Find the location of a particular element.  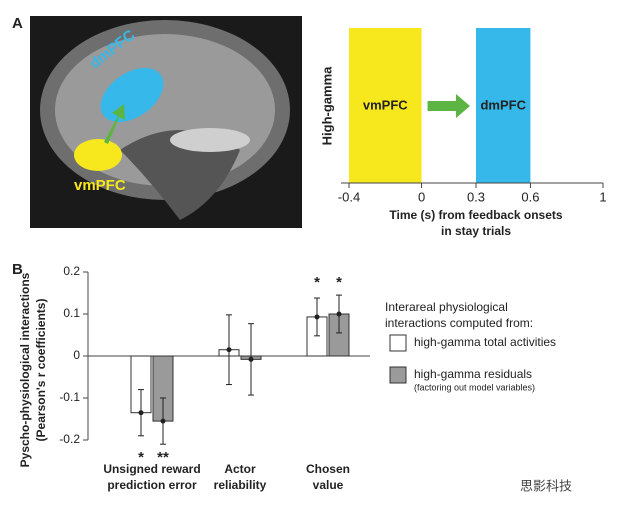

arrow is located at coordinates (448, 106).